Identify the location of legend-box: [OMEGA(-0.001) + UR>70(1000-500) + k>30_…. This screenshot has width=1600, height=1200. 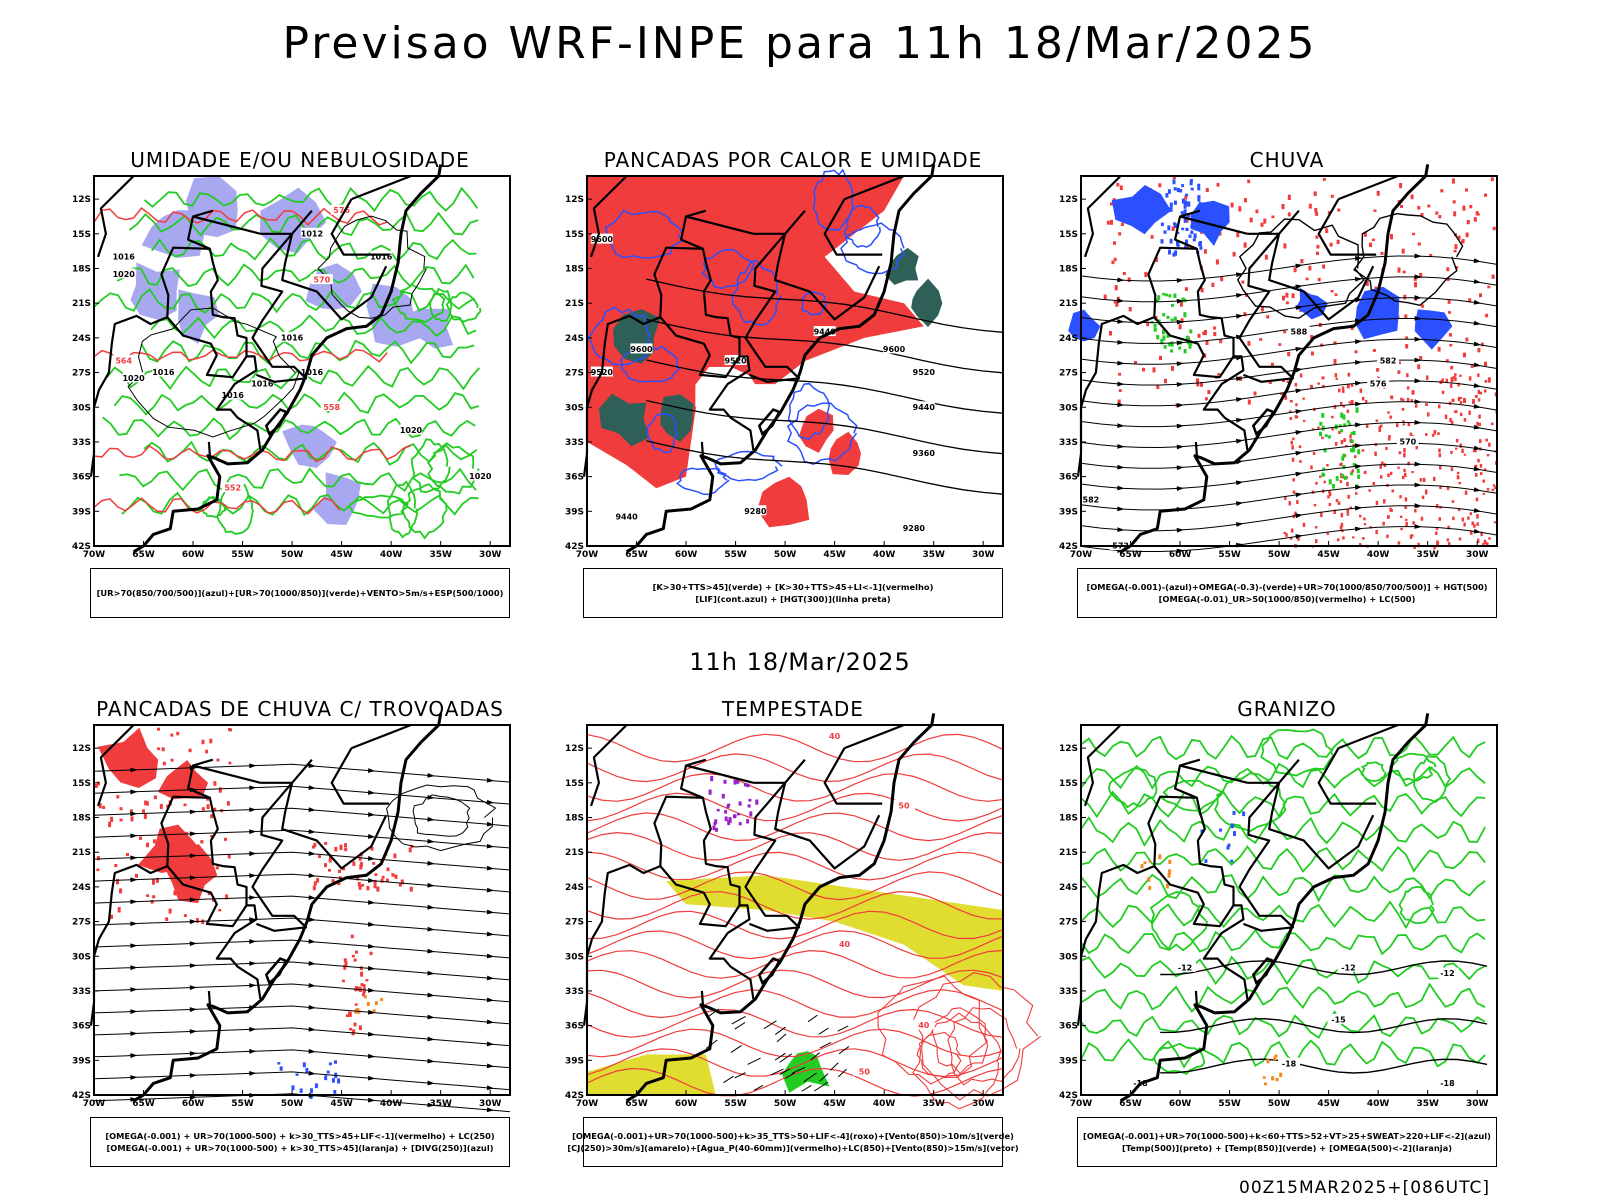
(300, 1142).